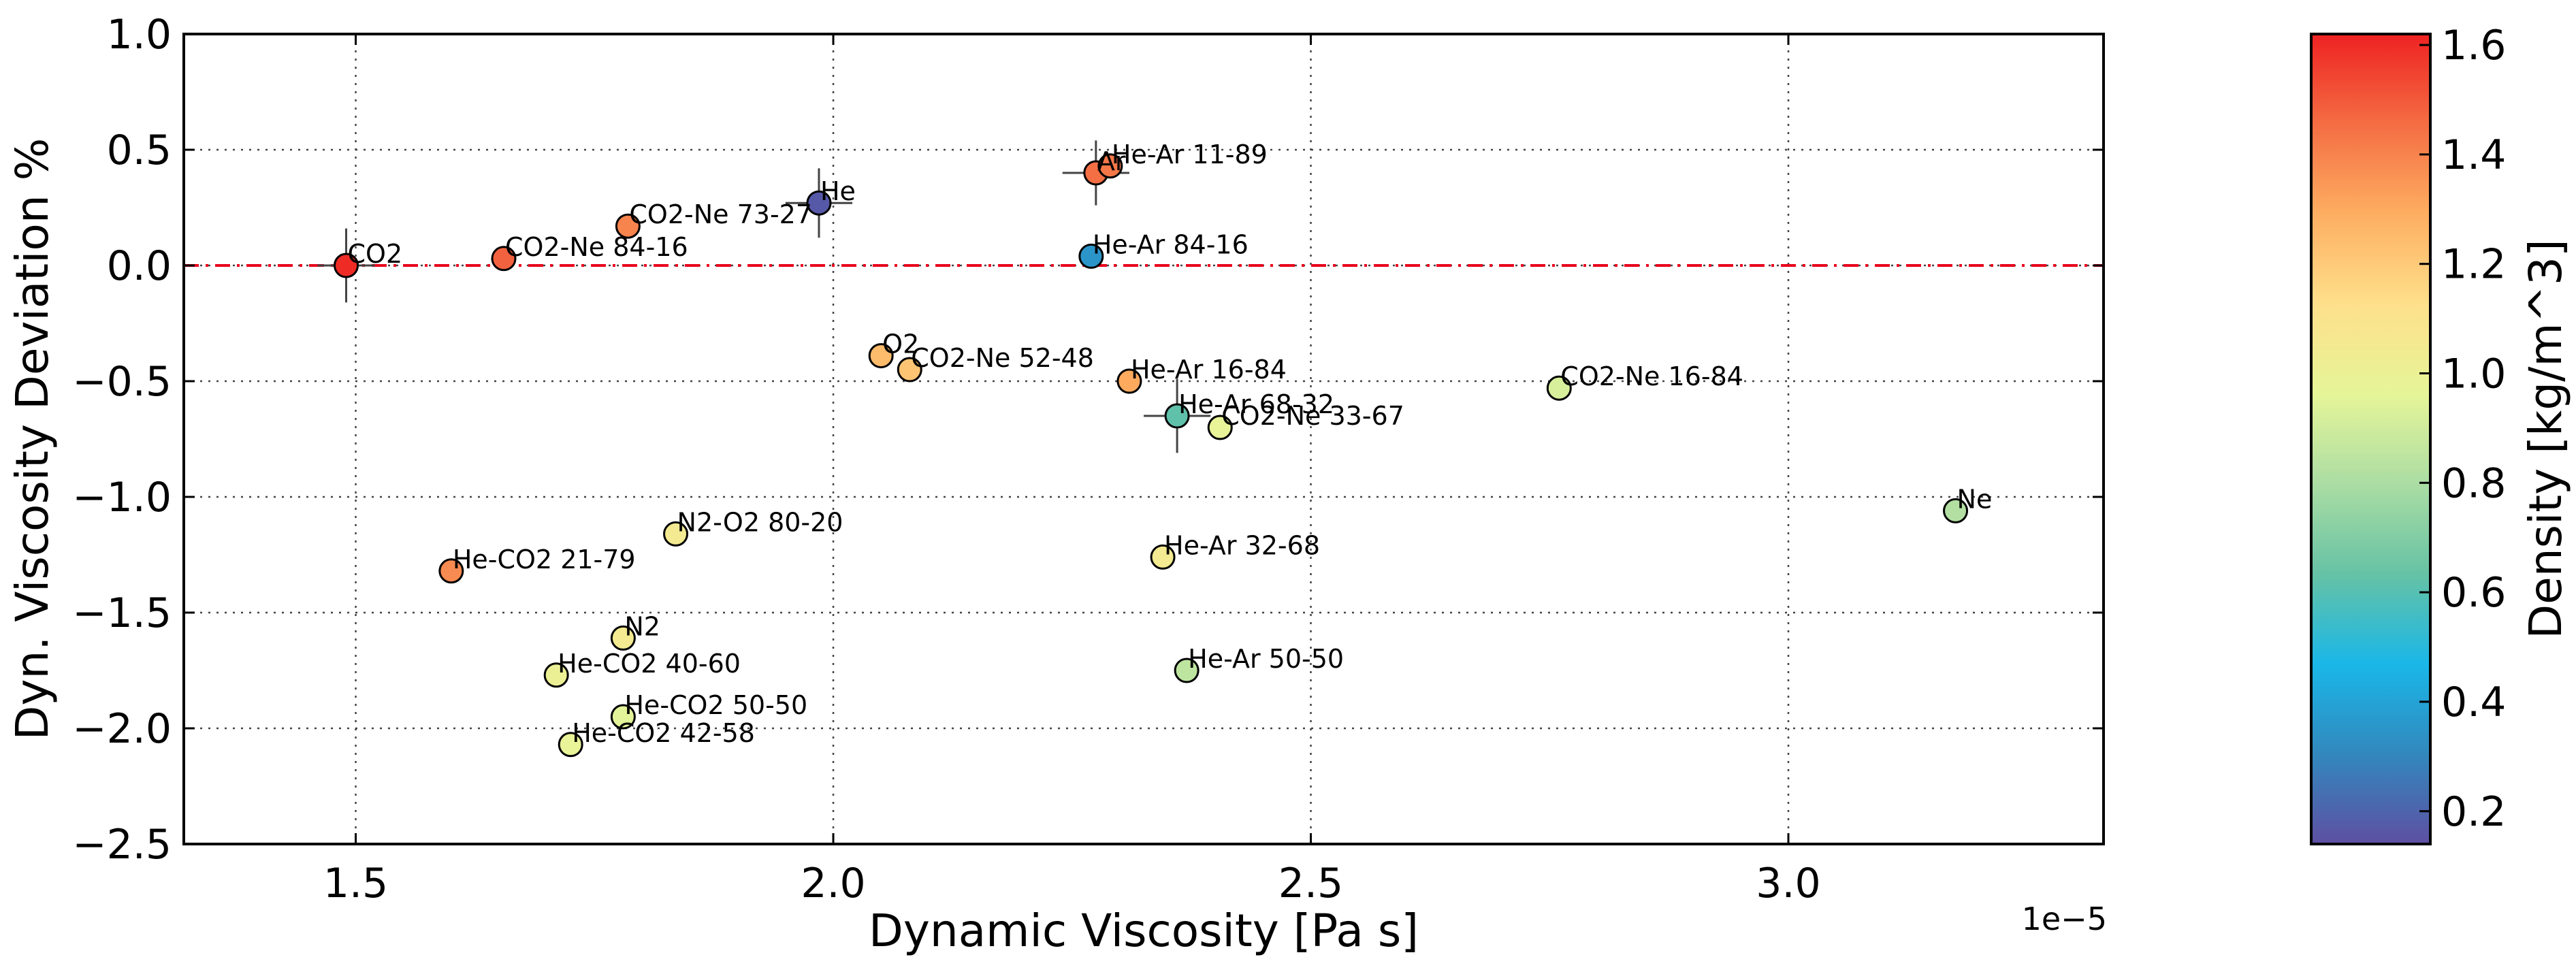 Image resolution: width=2576 pixels, height=972 pixels. What do you see at coordinates (139, 35) in the screenshot?
I see `y-tick-label: 1.0` at bounding box center [139, 35].